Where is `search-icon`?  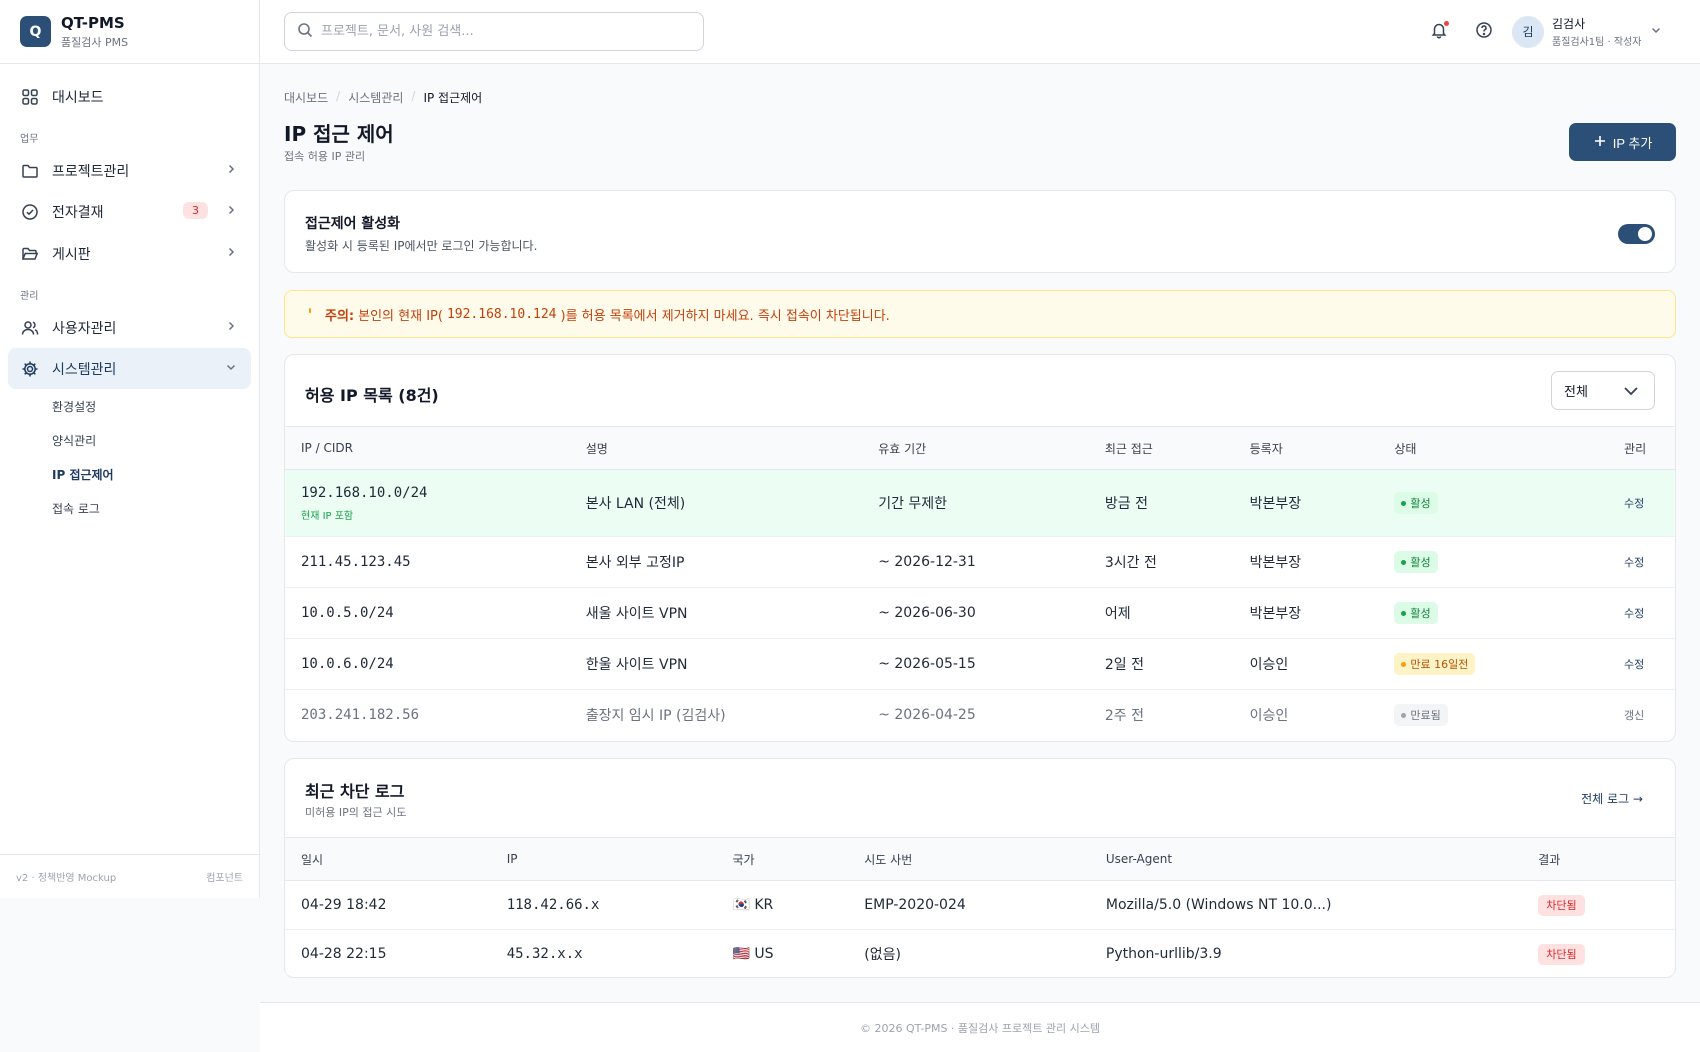 search-icon is located at coordinates (305, 32).